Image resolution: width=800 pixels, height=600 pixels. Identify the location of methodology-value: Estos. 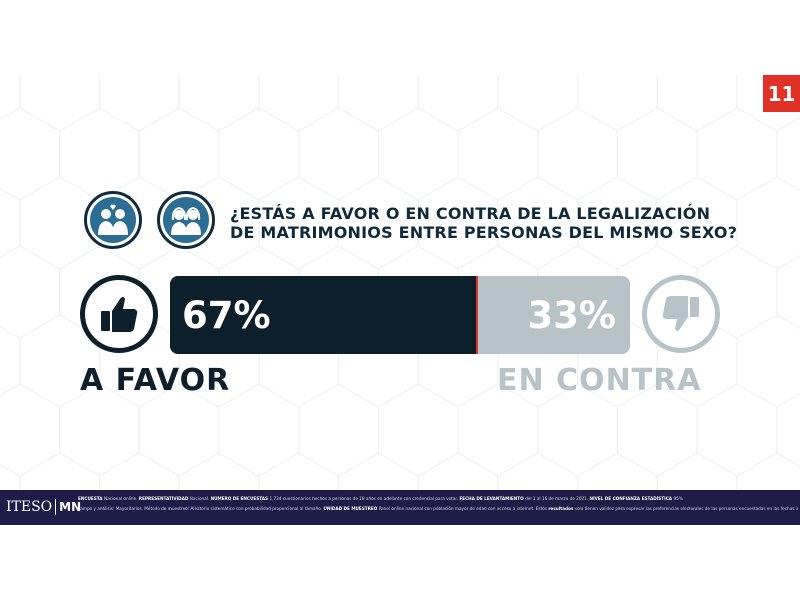
(542, 508).